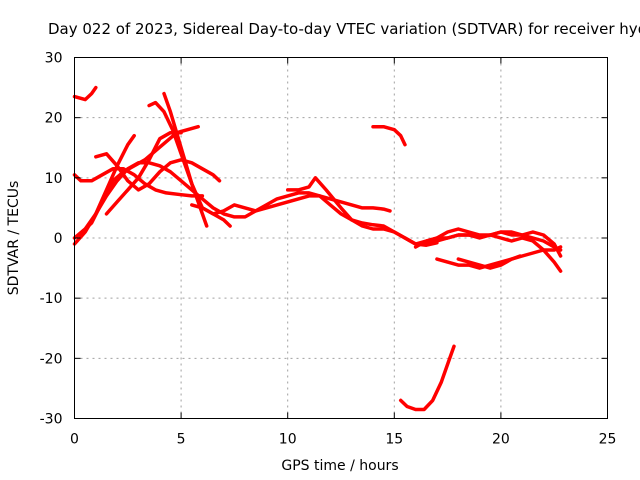 This screenshot has width=640, height=480. What do you see at coordinates (74, 440) in the screenshot?
I see `x-tick-label: 0` at bounding box center [74, 440].